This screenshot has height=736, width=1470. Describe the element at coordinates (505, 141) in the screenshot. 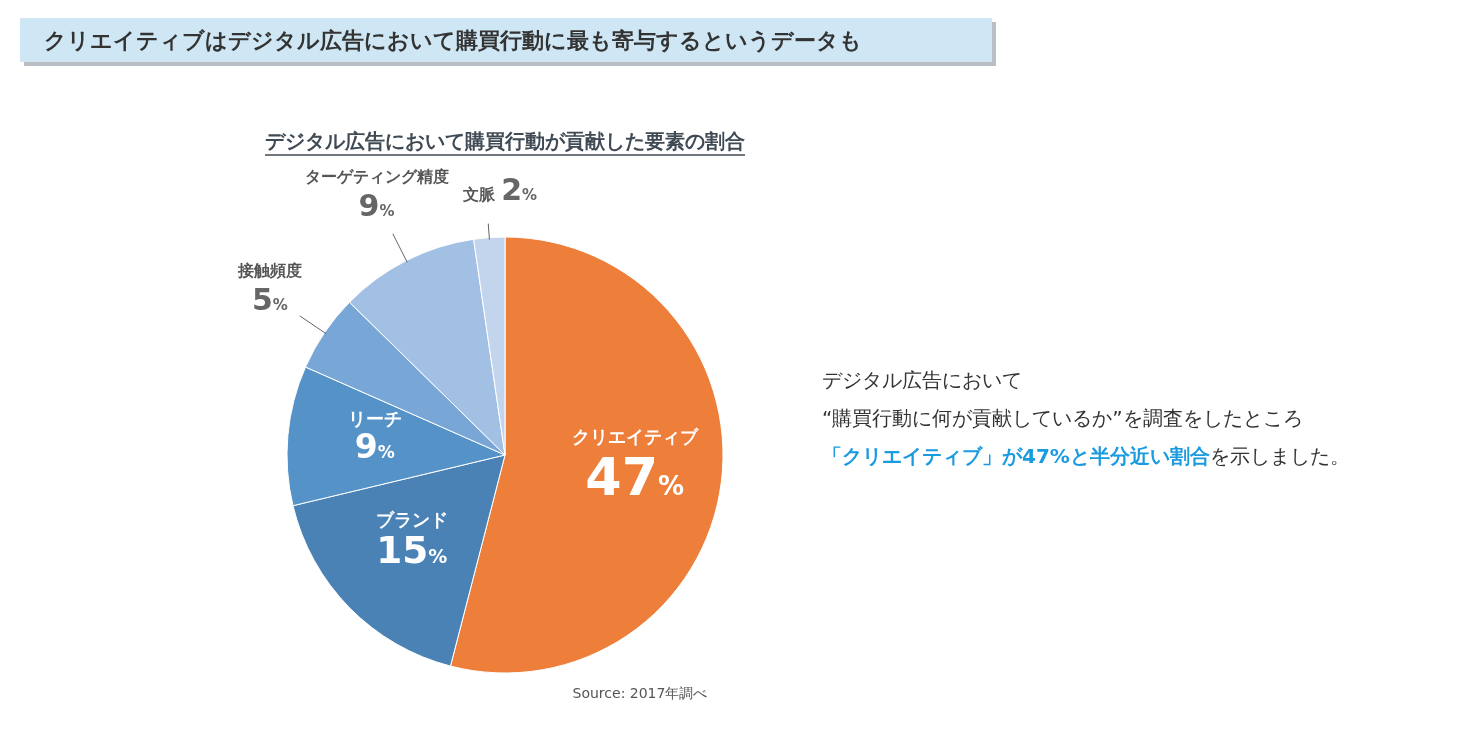

I see `subtitle: デジタル広告において購買行動が貢献した要素の割合` at that location.